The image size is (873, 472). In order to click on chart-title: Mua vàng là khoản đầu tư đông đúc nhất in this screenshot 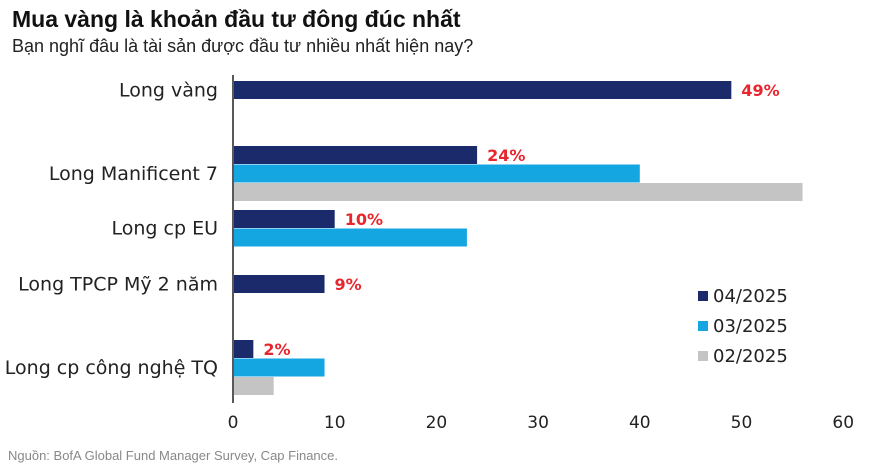, I will do `click(236, 19)`.